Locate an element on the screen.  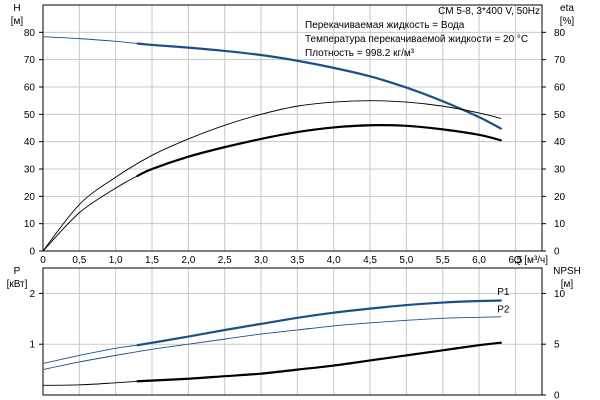
c1-series-label: P1 is located at coordinates (503, 292).